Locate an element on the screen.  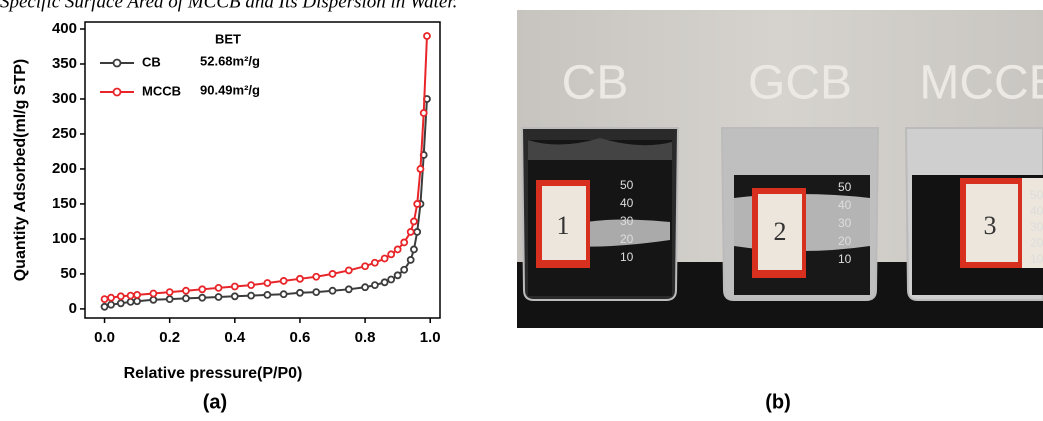
x-tick-label: 1.0 is located at coordinates (430, 337).